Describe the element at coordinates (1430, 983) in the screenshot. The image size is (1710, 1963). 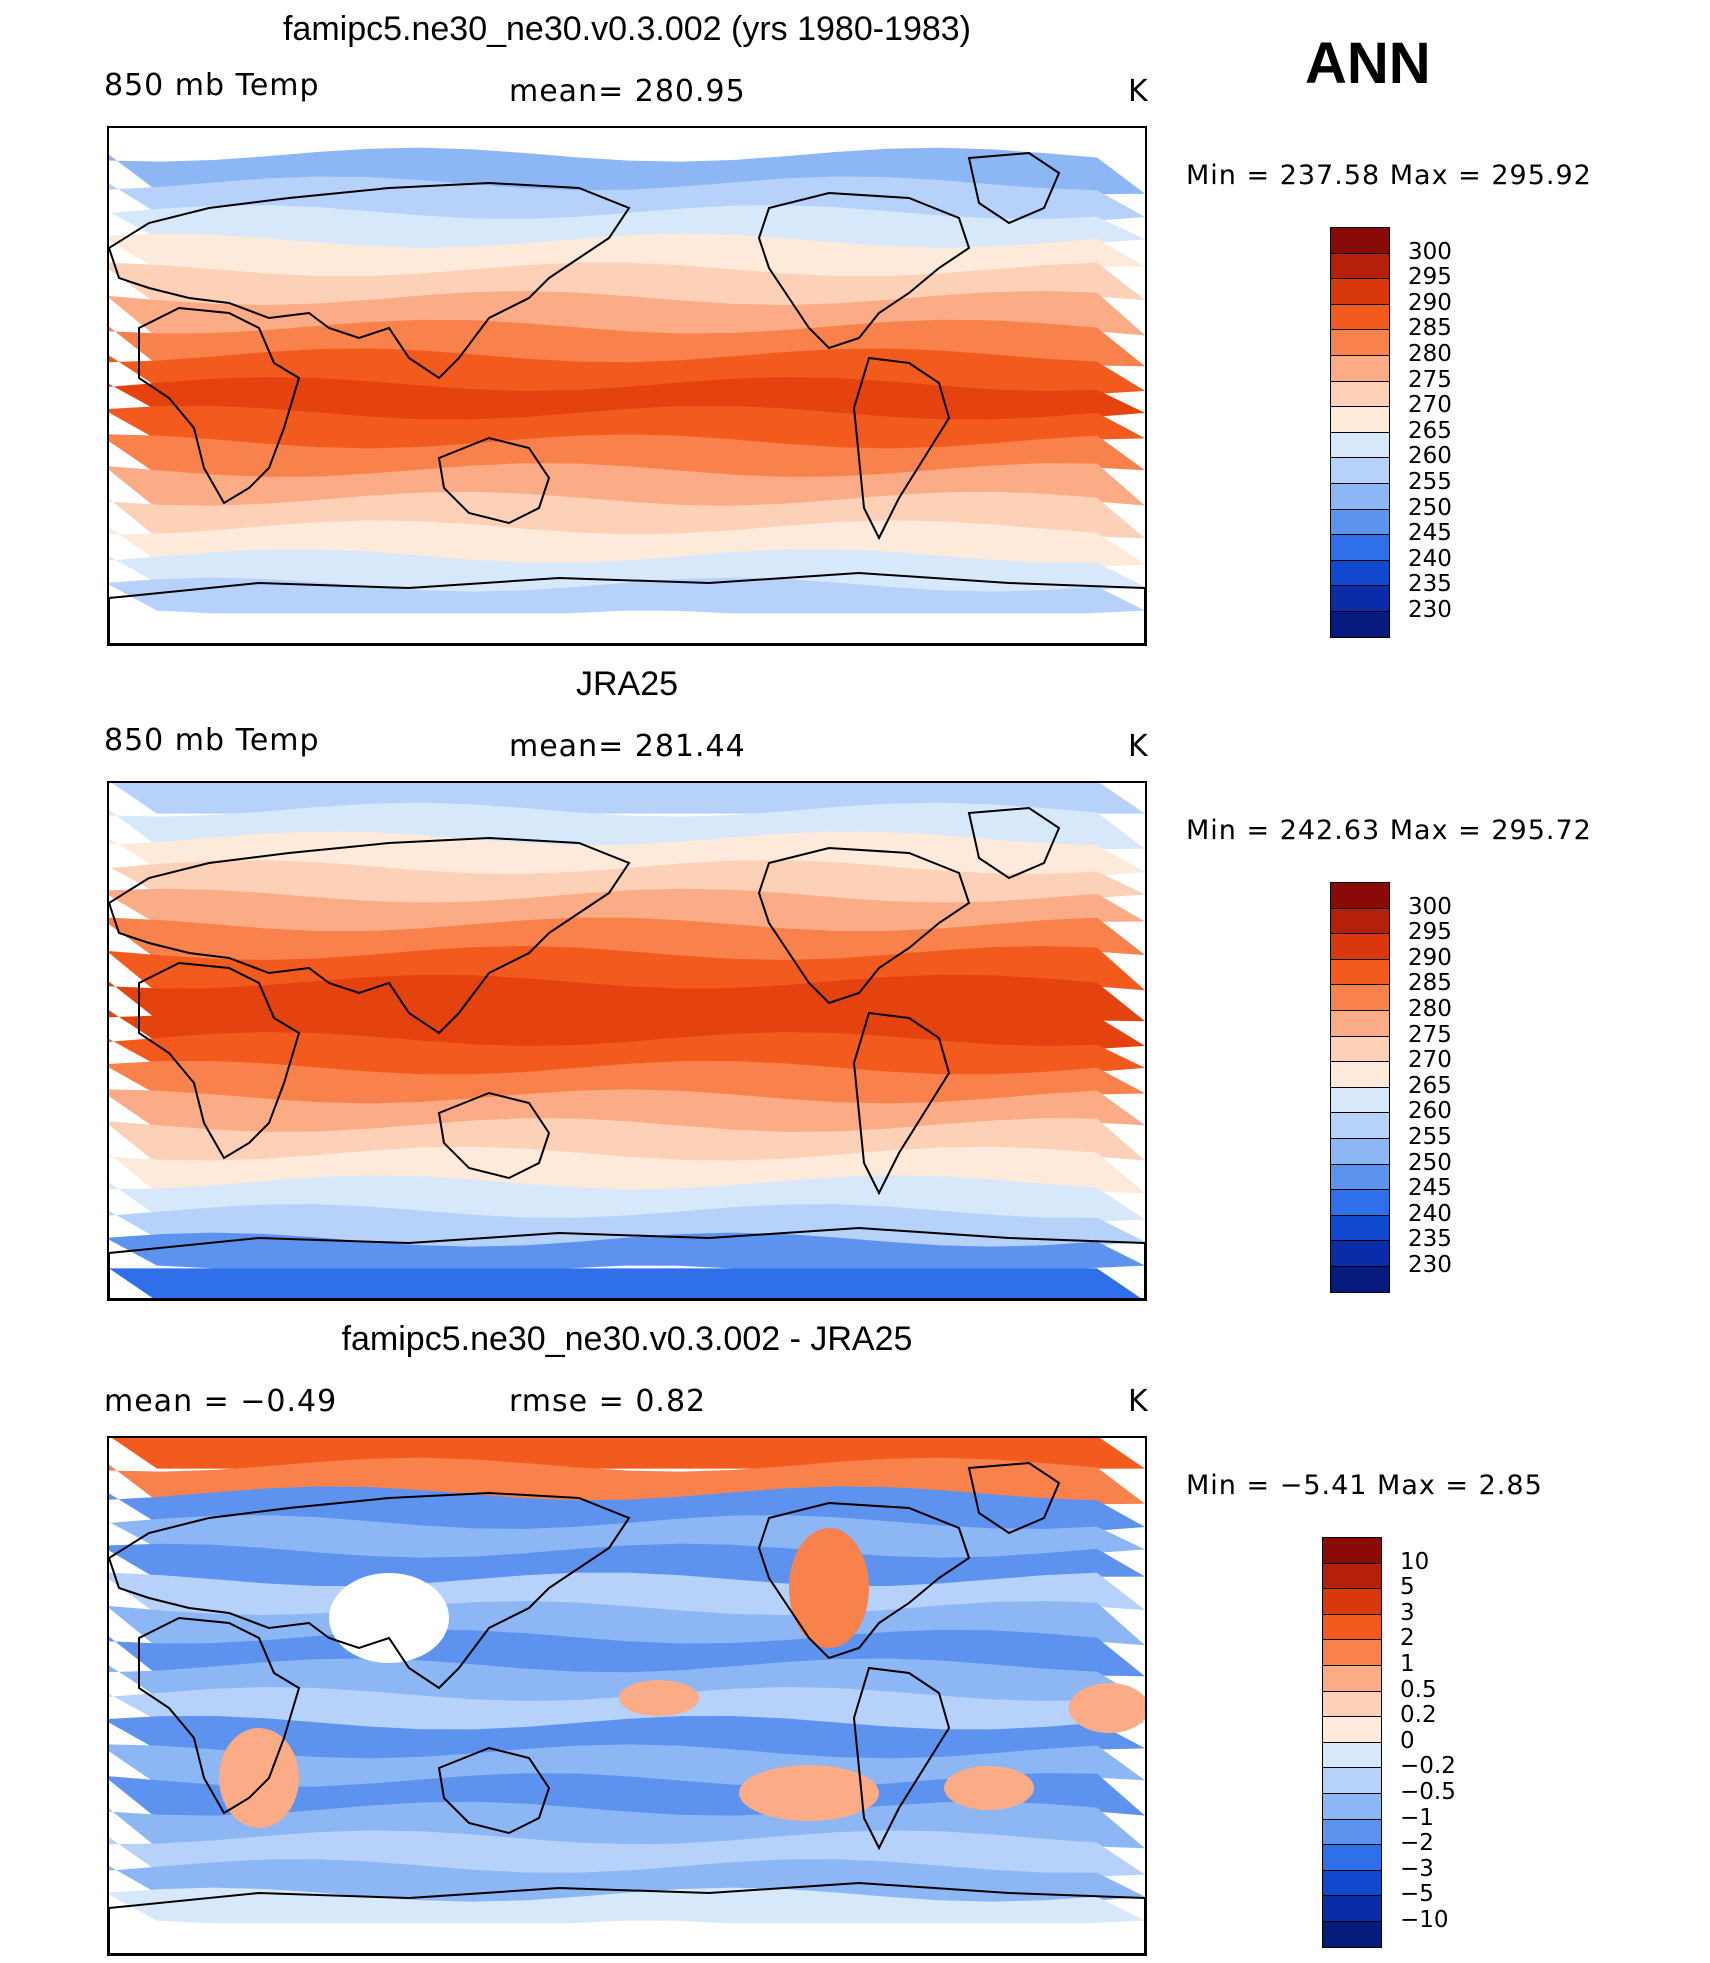
I see `colorbar-label: 285` at that location.